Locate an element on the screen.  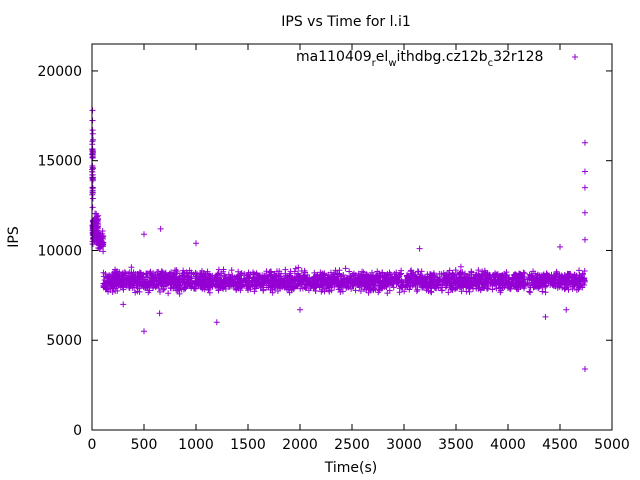
x-tick-label: 5000 is located at coordinates (612, 445).